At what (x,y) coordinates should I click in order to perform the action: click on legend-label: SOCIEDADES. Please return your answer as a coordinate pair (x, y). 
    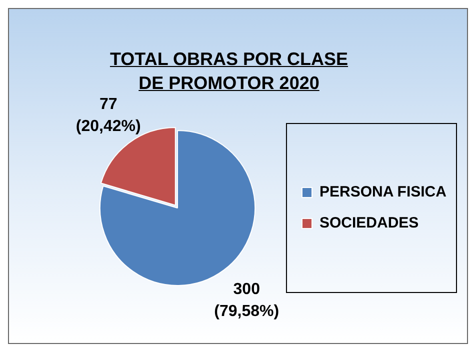
    Looking at the image, I should click on (369, 223).